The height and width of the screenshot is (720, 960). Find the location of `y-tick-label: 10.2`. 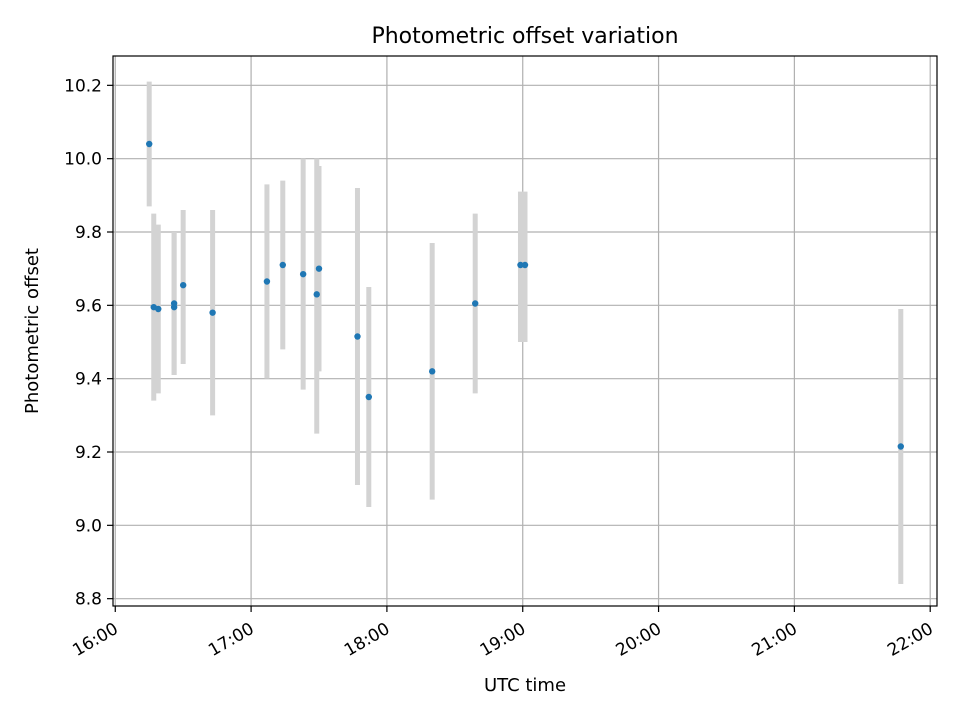

y-tick-label: 10.2 is located at coordinates (83, 86).